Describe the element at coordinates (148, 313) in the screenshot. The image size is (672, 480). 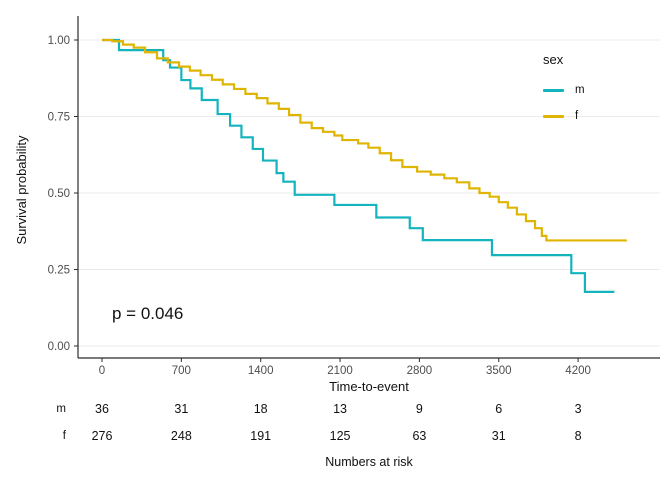
I see `p-value-annotation: p = 0.046` at that location.